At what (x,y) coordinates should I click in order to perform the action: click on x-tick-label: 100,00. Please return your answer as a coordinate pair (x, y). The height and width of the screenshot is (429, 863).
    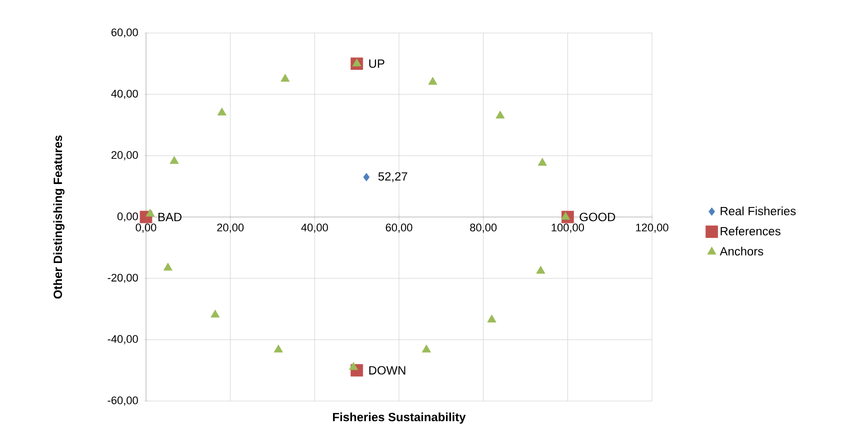
    Looking at the image, I should click on (568, 228).